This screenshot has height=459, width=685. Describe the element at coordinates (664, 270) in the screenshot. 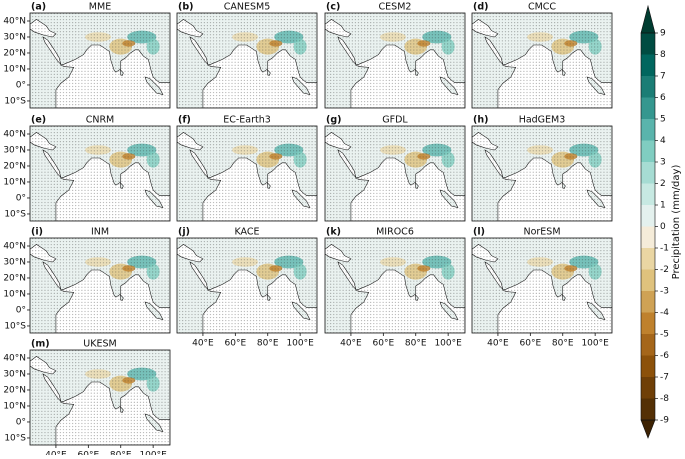

I see `colorbar-tick-label: -2` at that location.